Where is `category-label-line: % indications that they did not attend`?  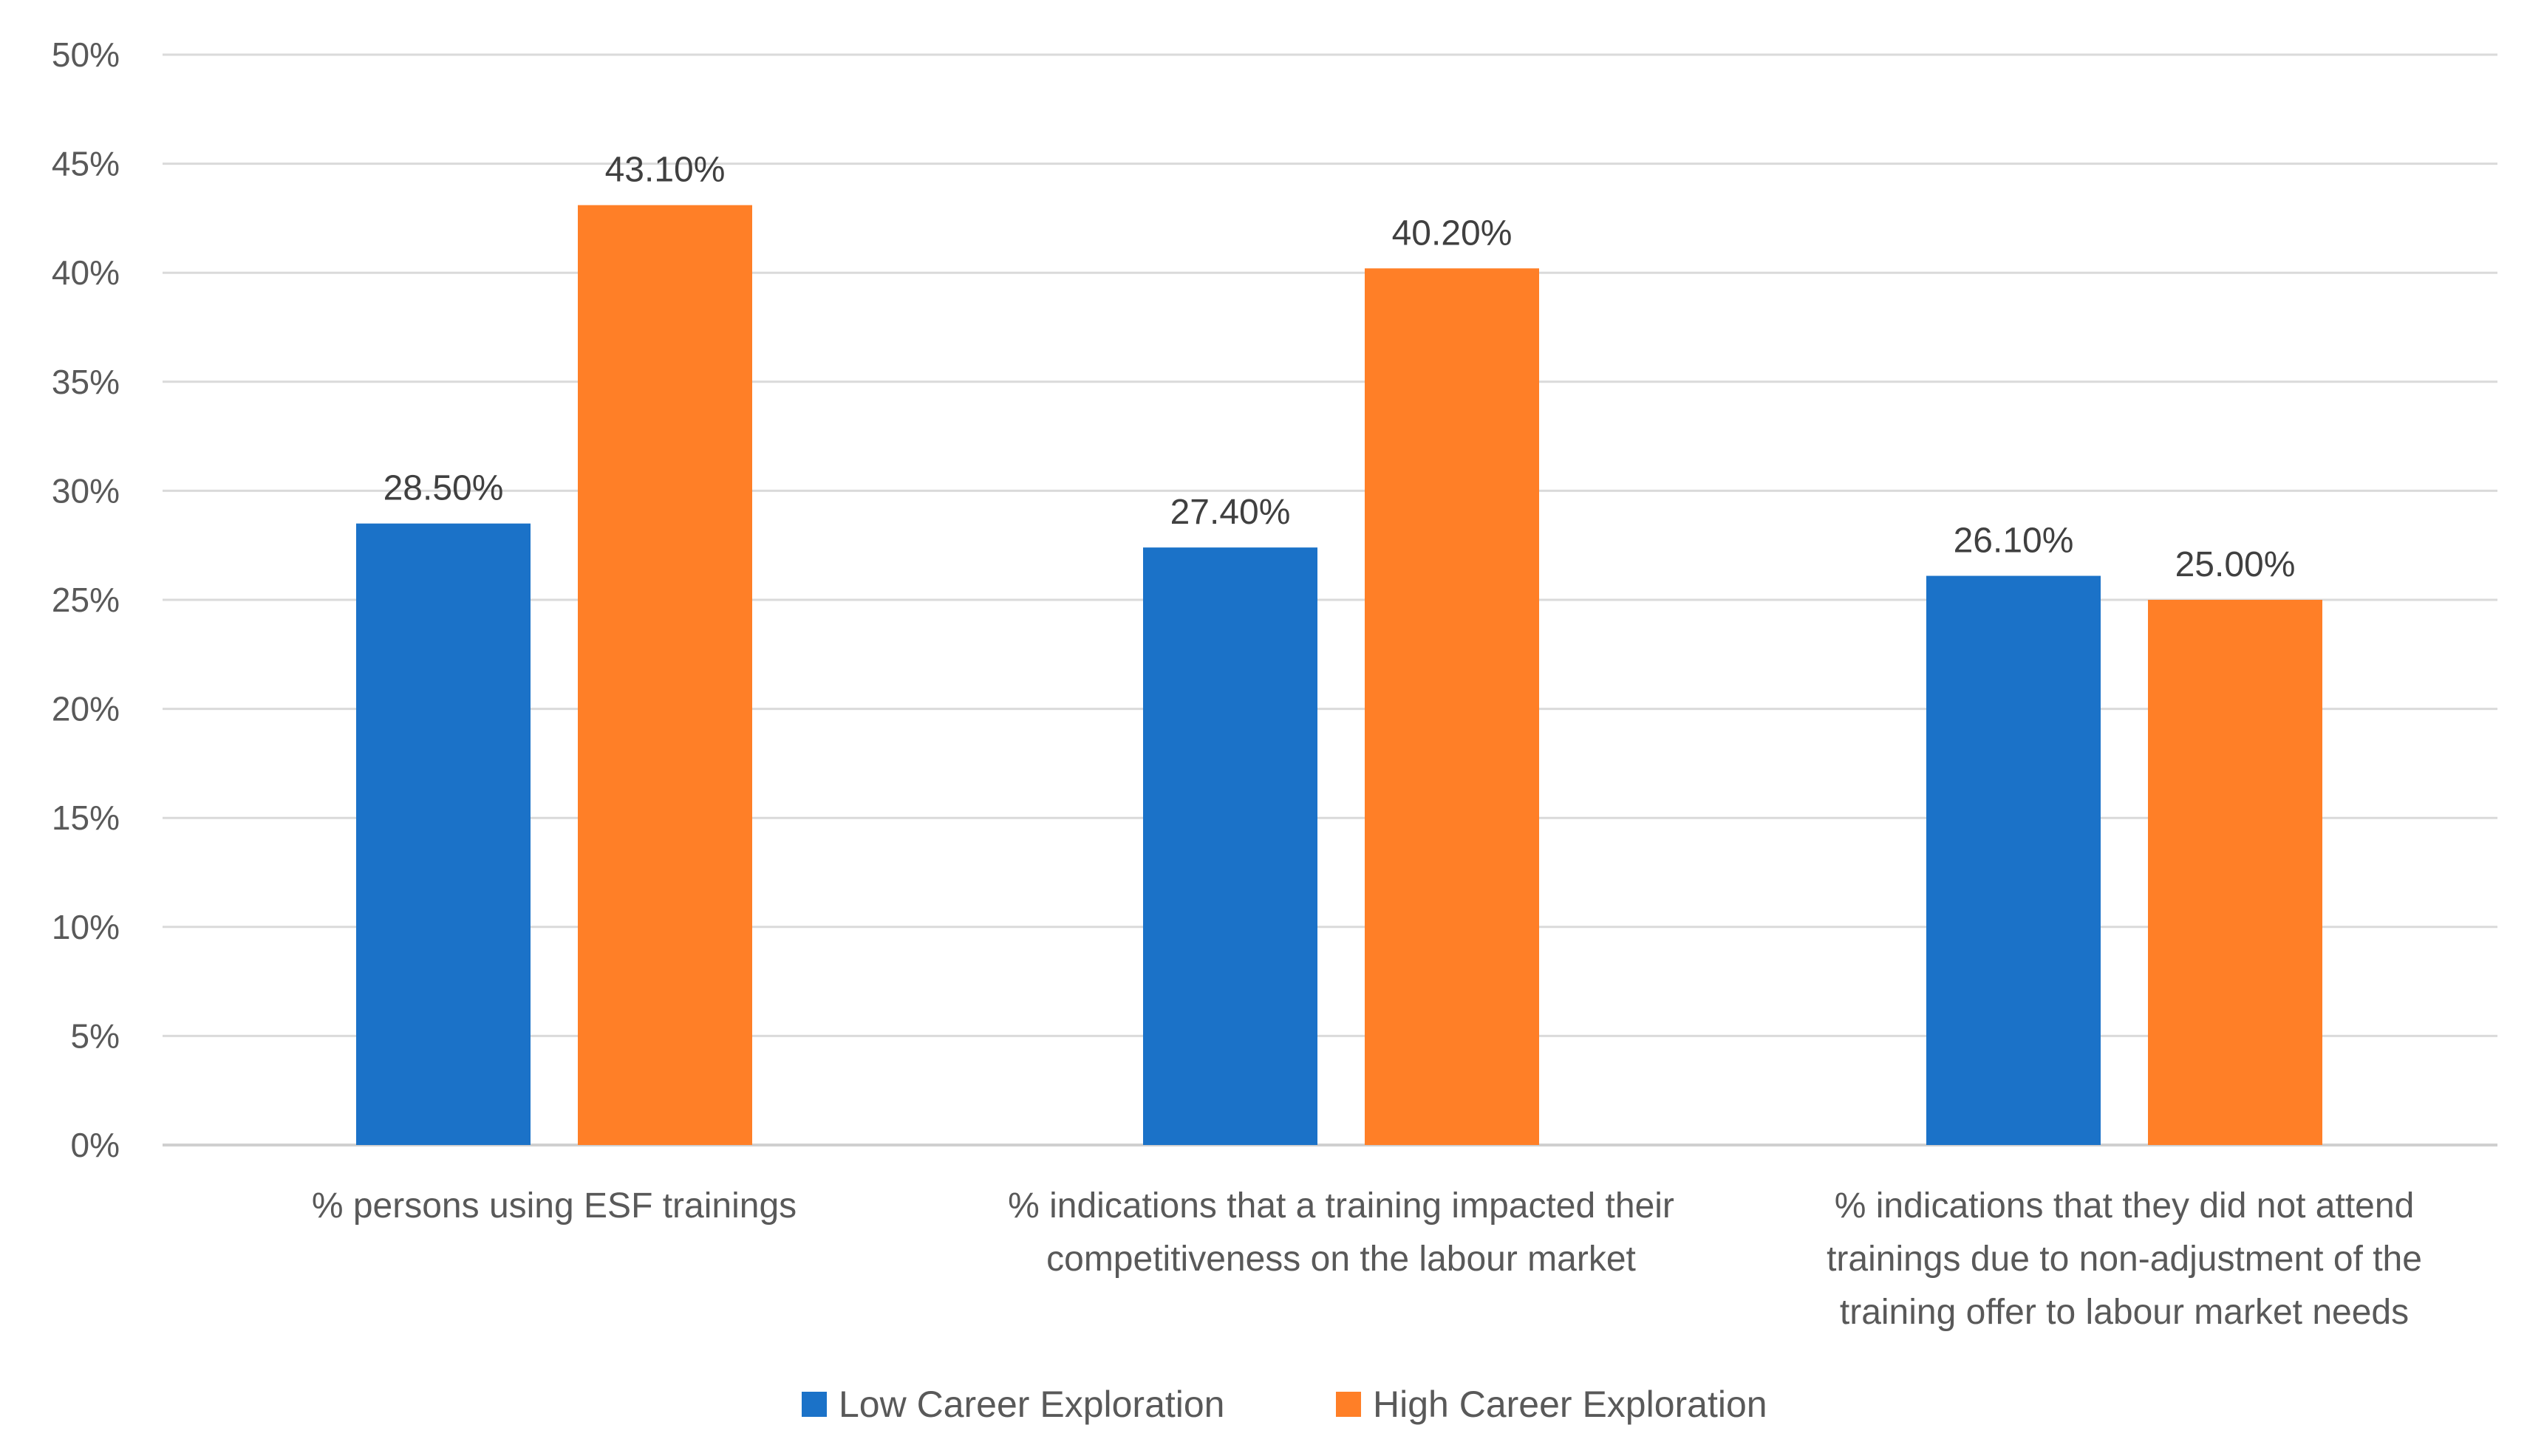
category-label-line: % indications that they did not attend is located at coordinates (2125, 1206).